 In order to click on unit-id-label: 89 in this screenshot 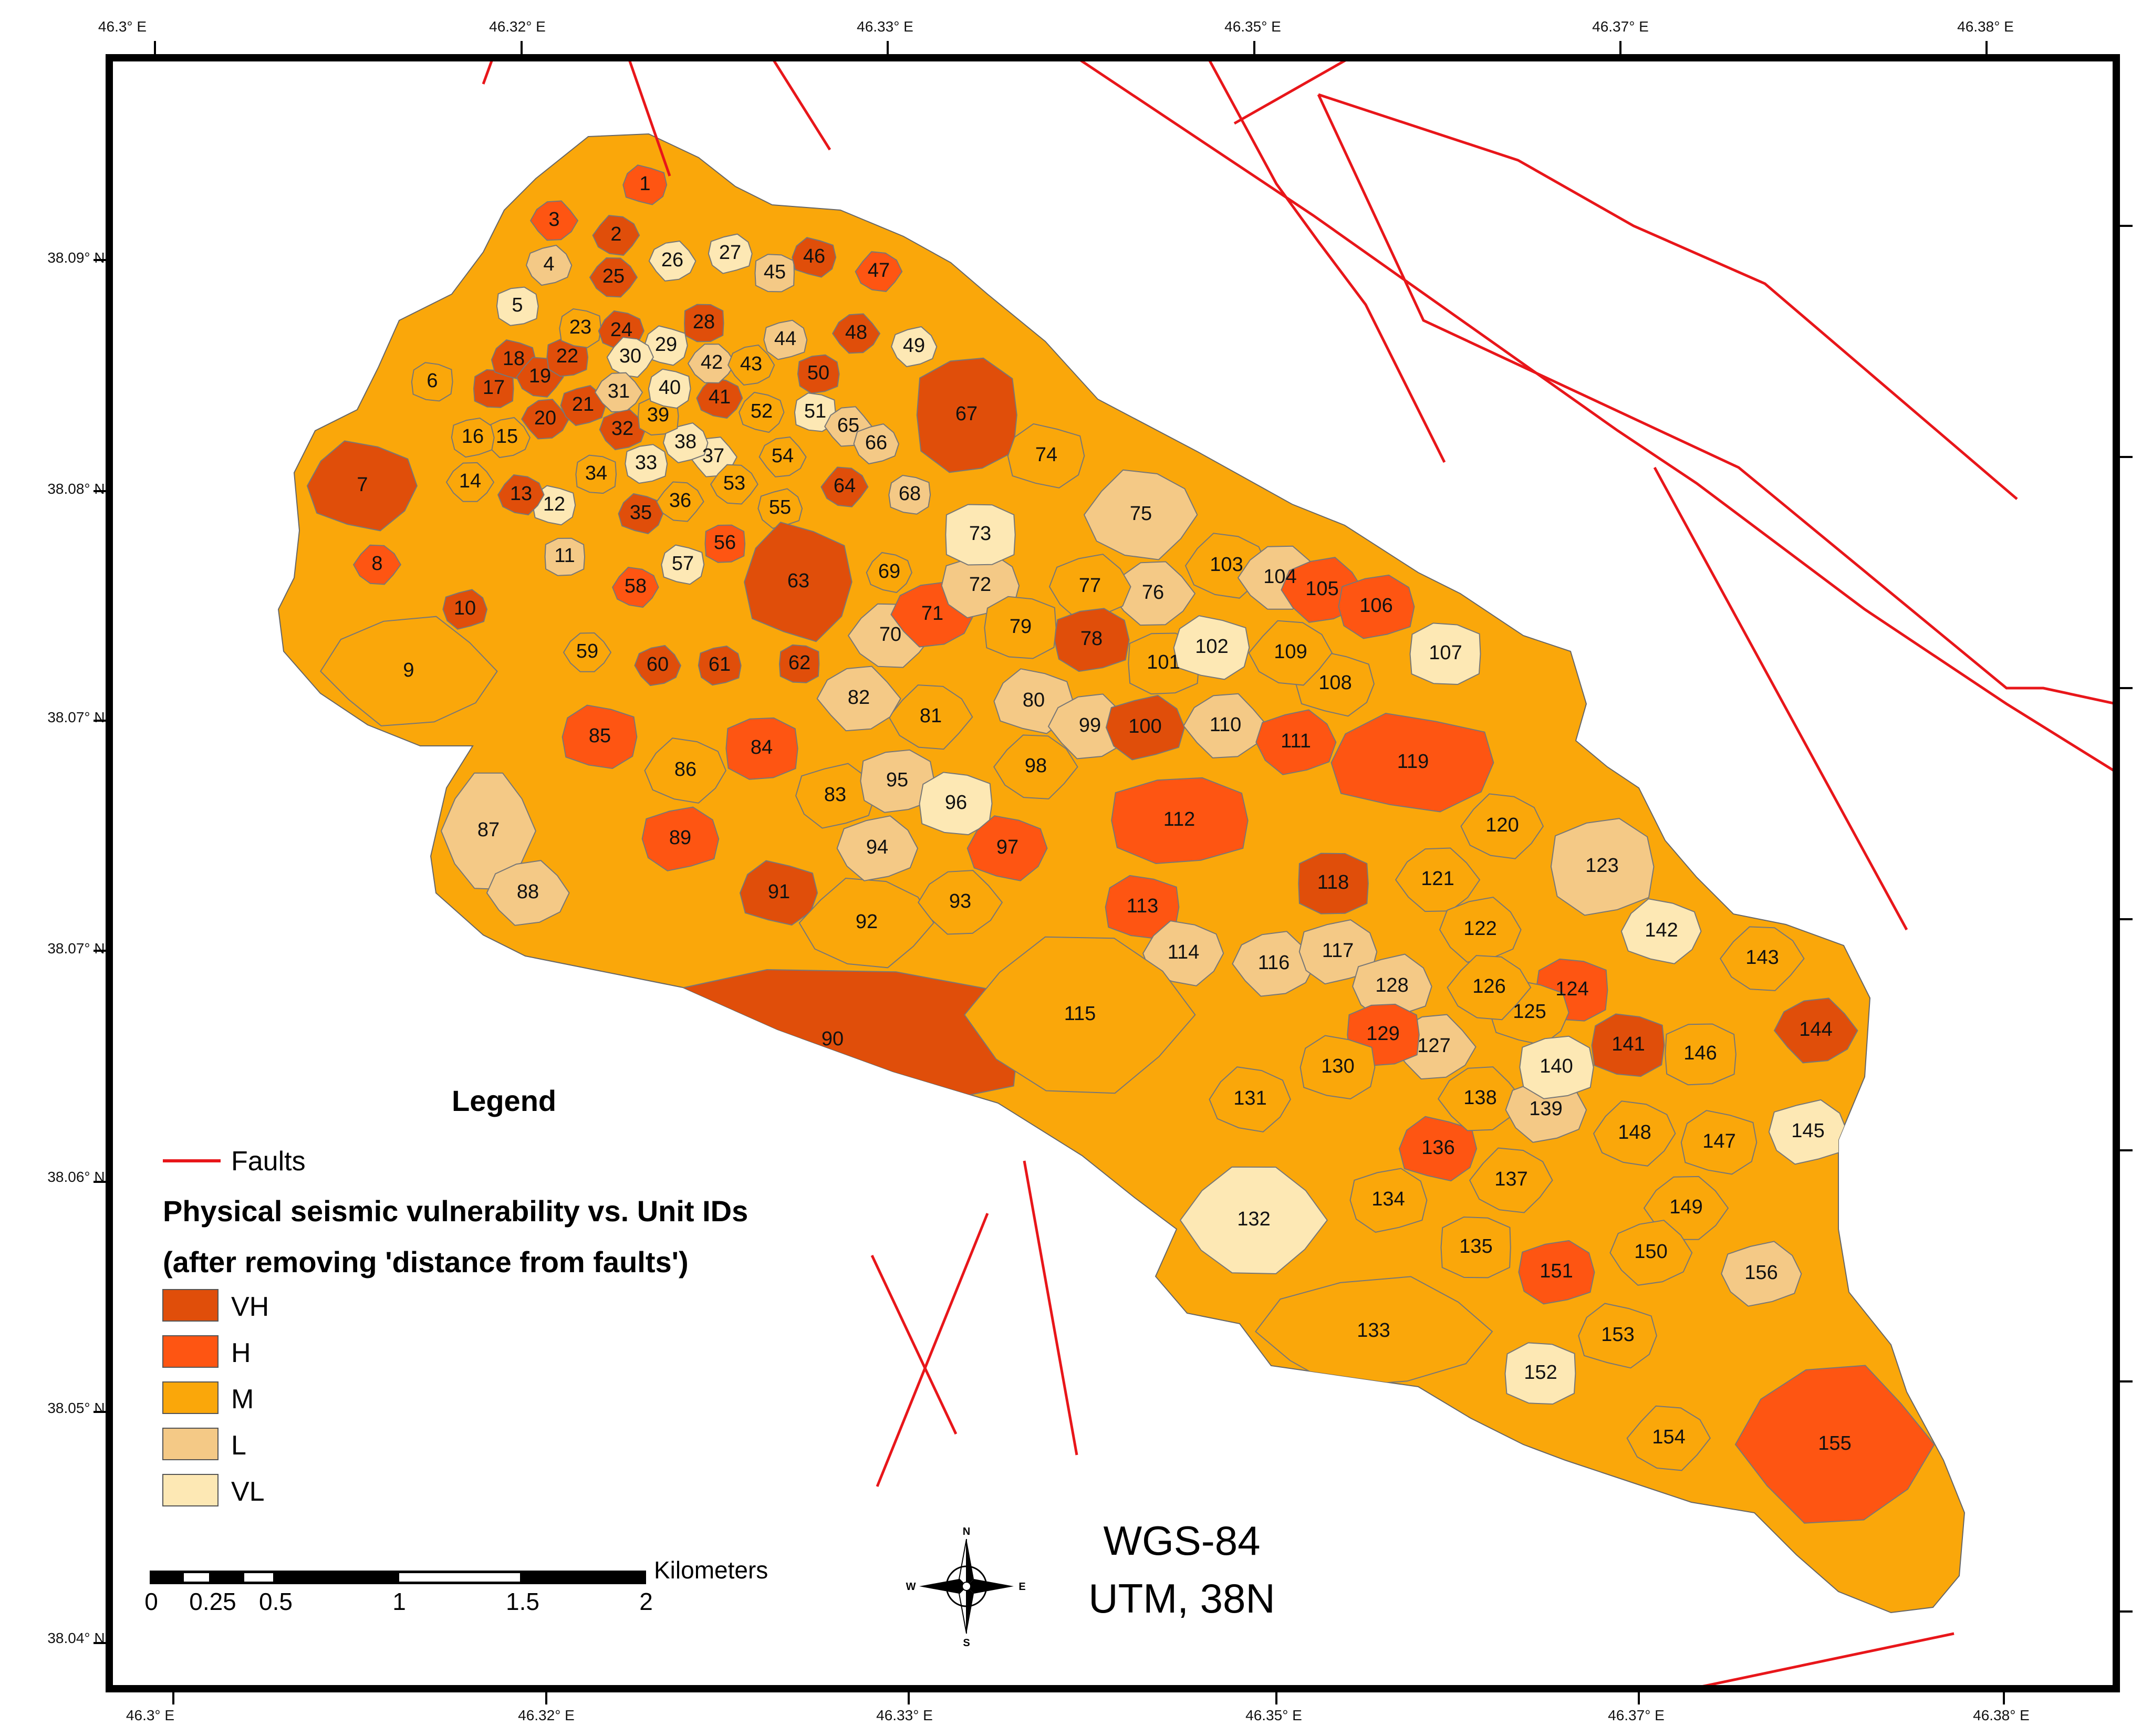, I will do `click(680, 838)`.